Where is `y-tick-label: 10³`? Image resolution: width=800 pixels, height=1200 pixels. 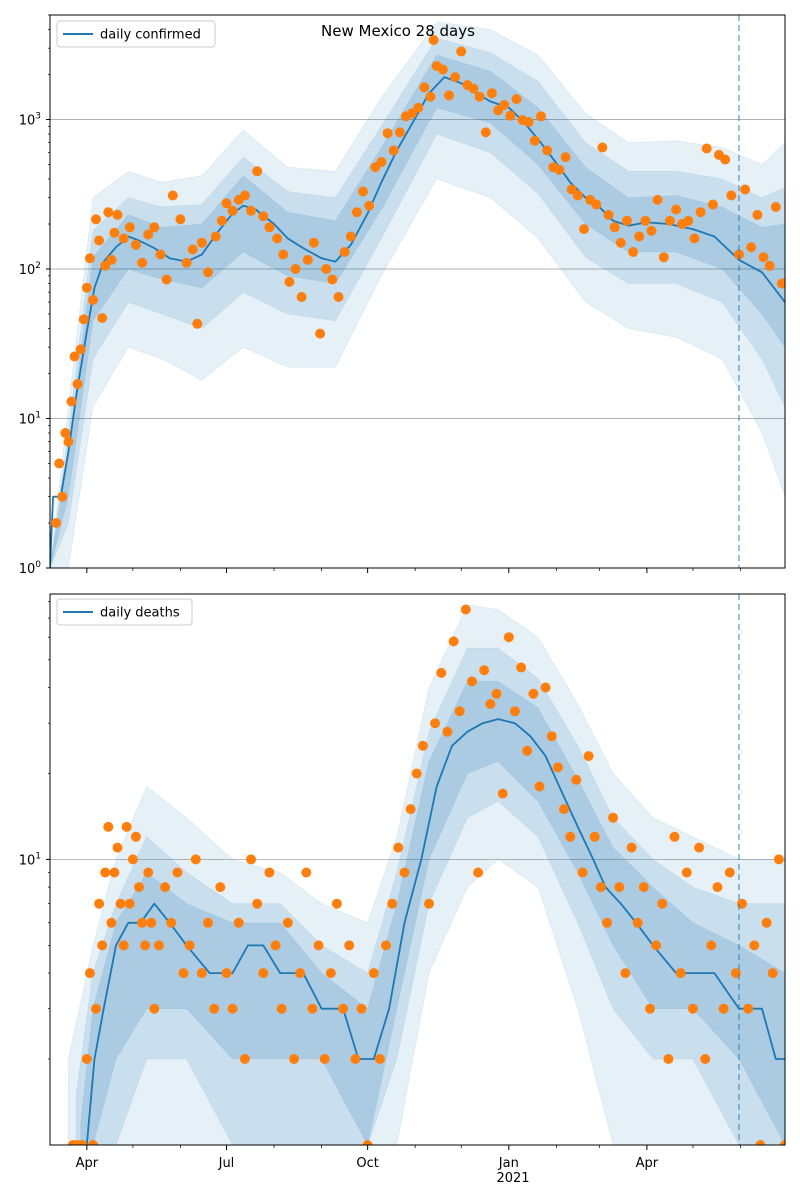 y-tick-label: 10³ is located at coordinates (30, 119).